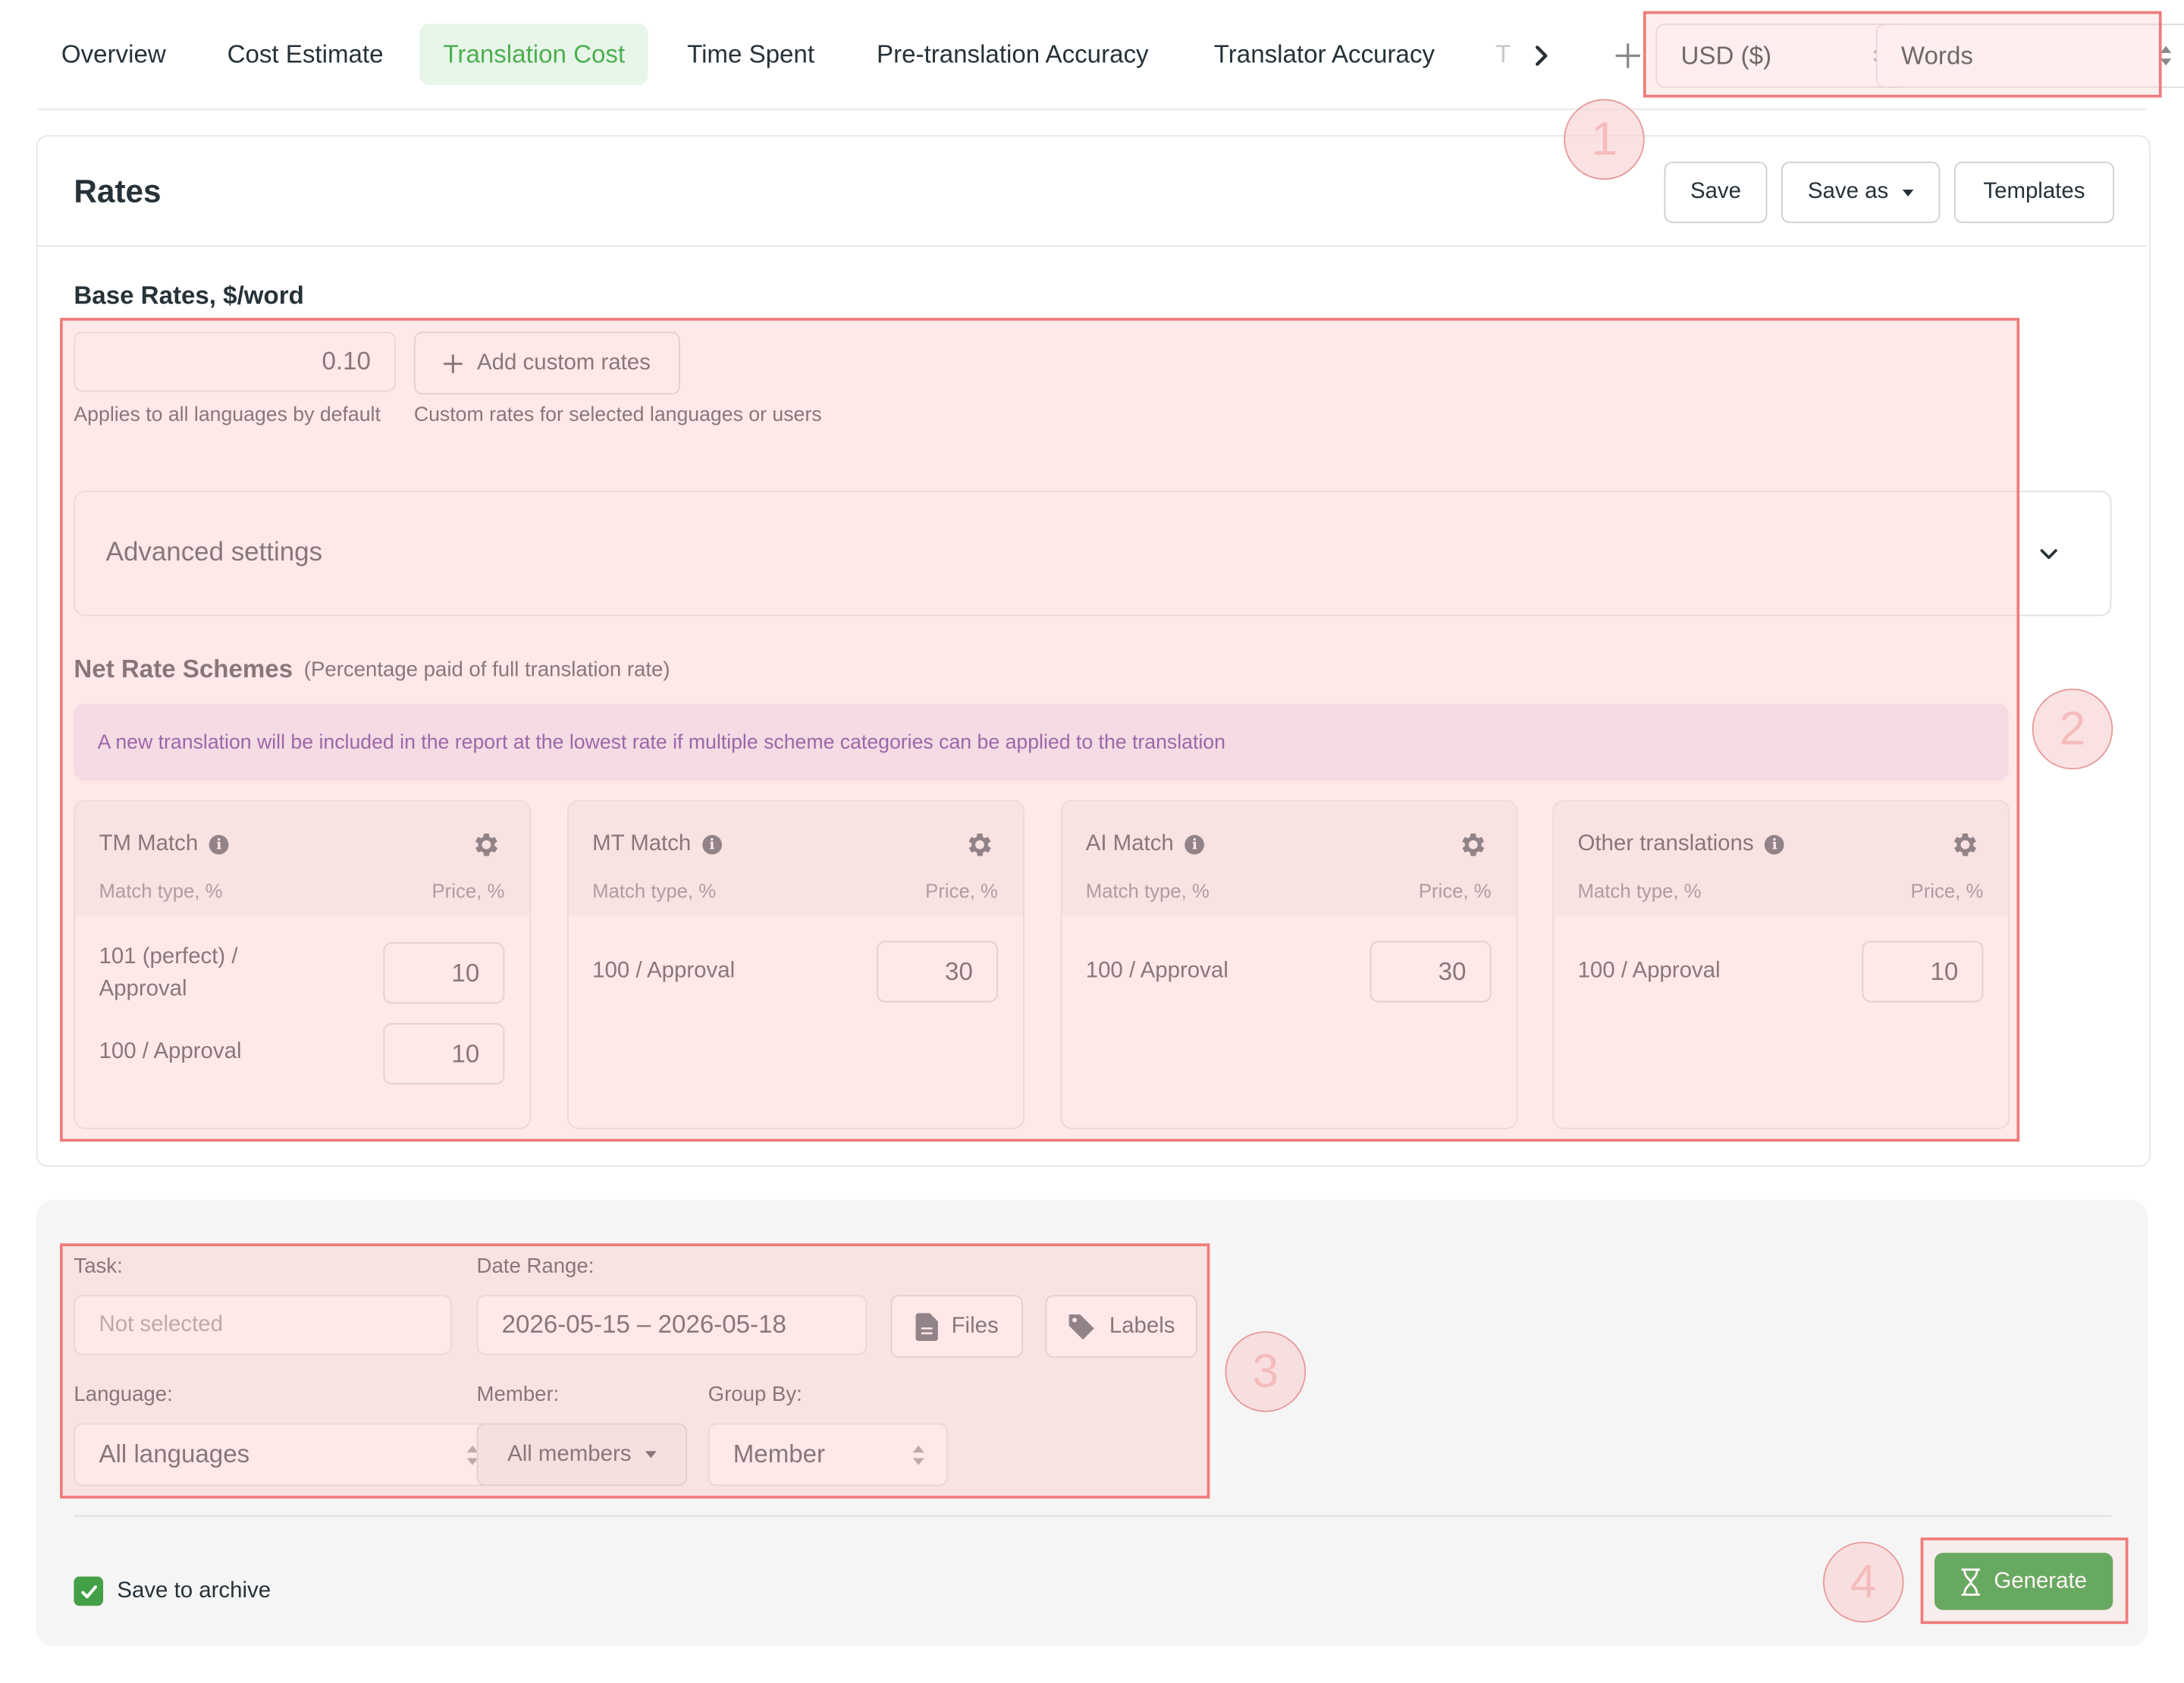 This screenshot has height=1683, width=2184. I want to click on badge-number: 3, so click(1265, 1371).